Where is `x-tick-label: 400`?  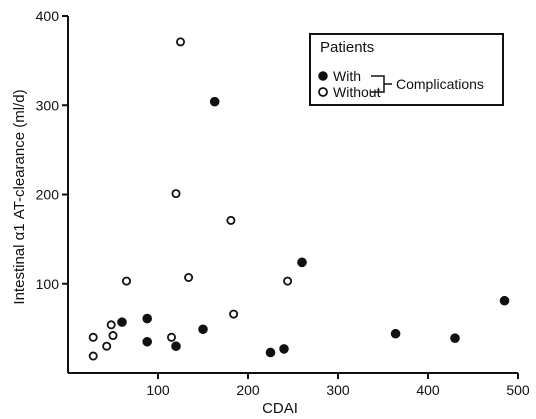 x-tick-label: 400 is located at coordinates (428, 390).